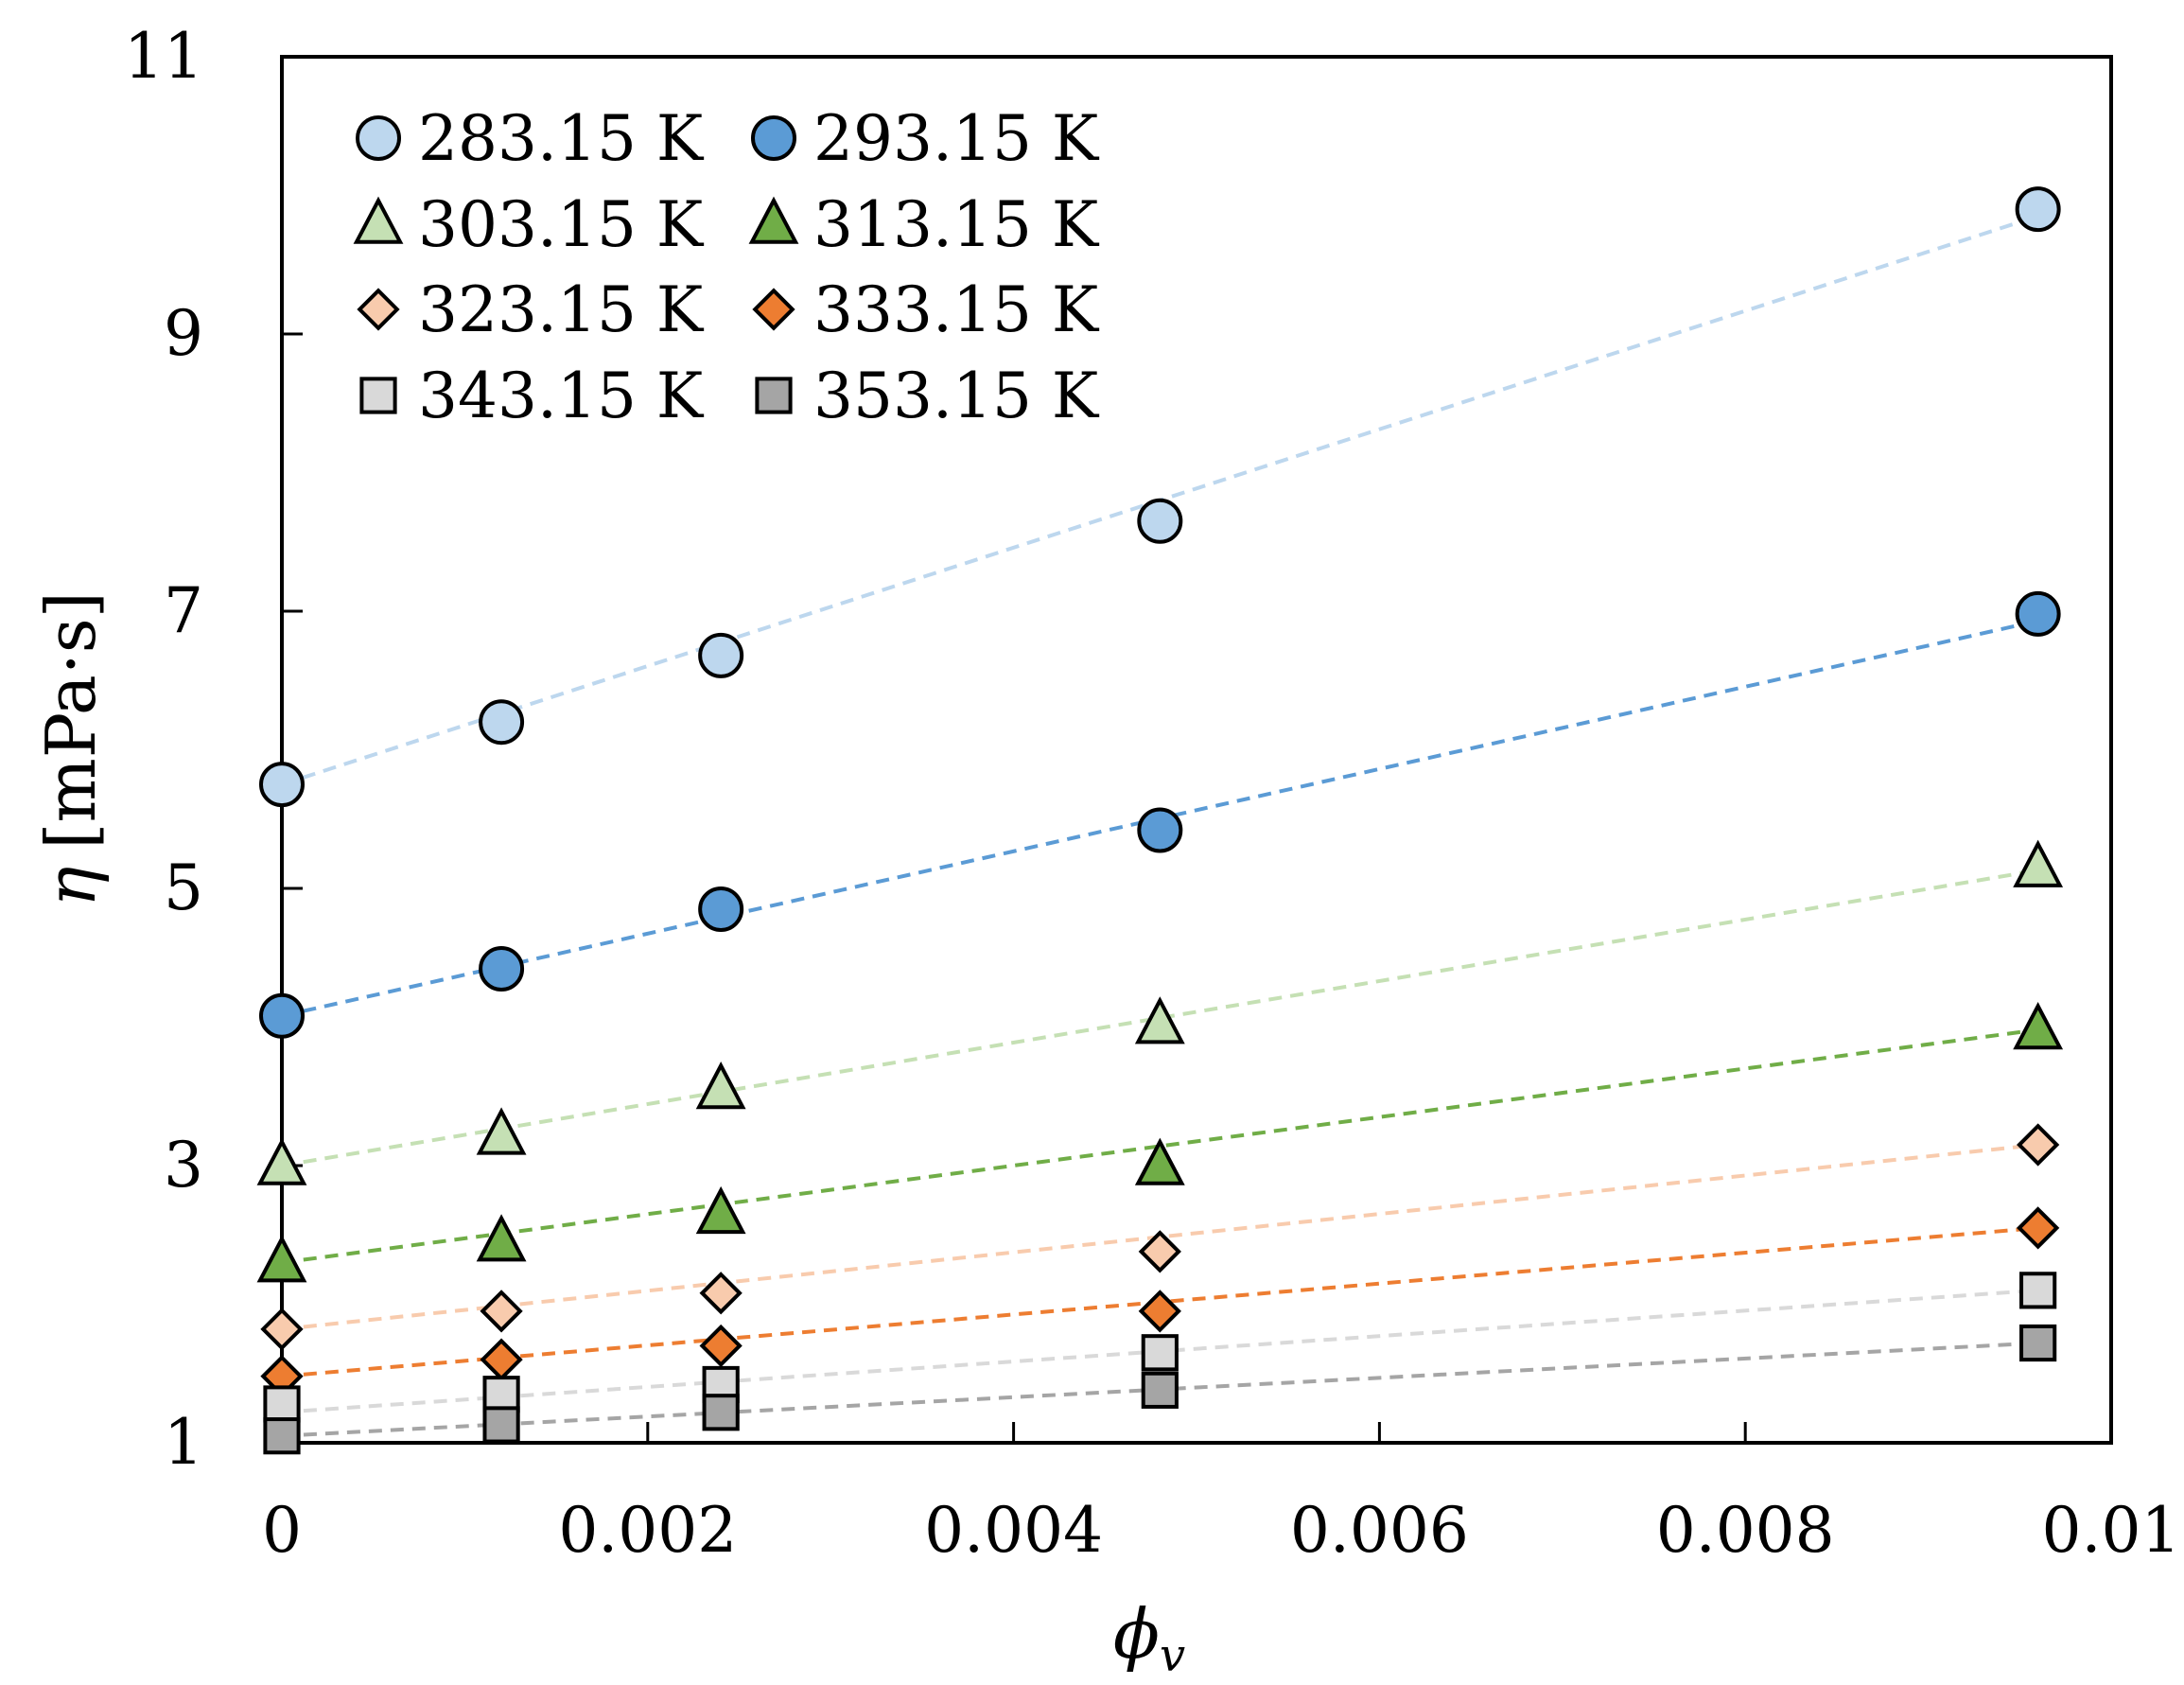 This screenshot has width=2184, height=1685. What do you see at coordinates (648, 1530) in the screenshot?
I see `x-tick-label: 0.002` at bounding box center [648, 1530].